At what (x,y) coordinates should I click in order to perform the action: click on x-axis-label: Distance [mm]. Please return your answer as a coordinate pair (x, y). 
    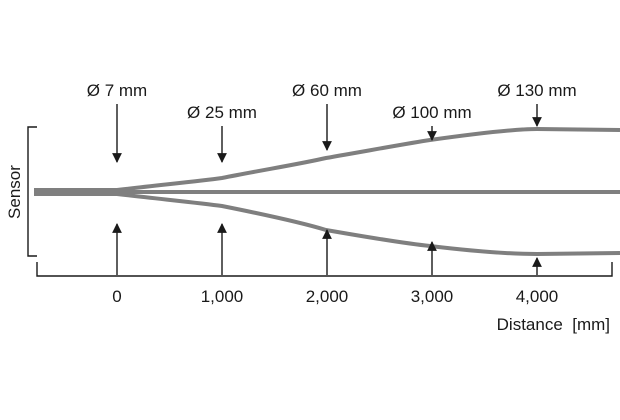
    Looking at the image, I should click on (553, 324).